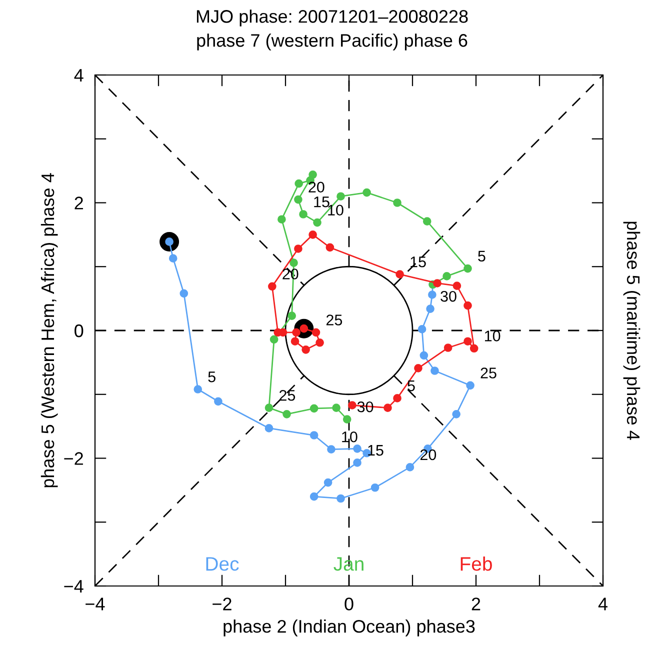 The height and width of the screenshot is (667, 664). What do you see at coordinates (448, 296) in the screenshot?
I see `annotation: 30` at bounding box center [448, 296].